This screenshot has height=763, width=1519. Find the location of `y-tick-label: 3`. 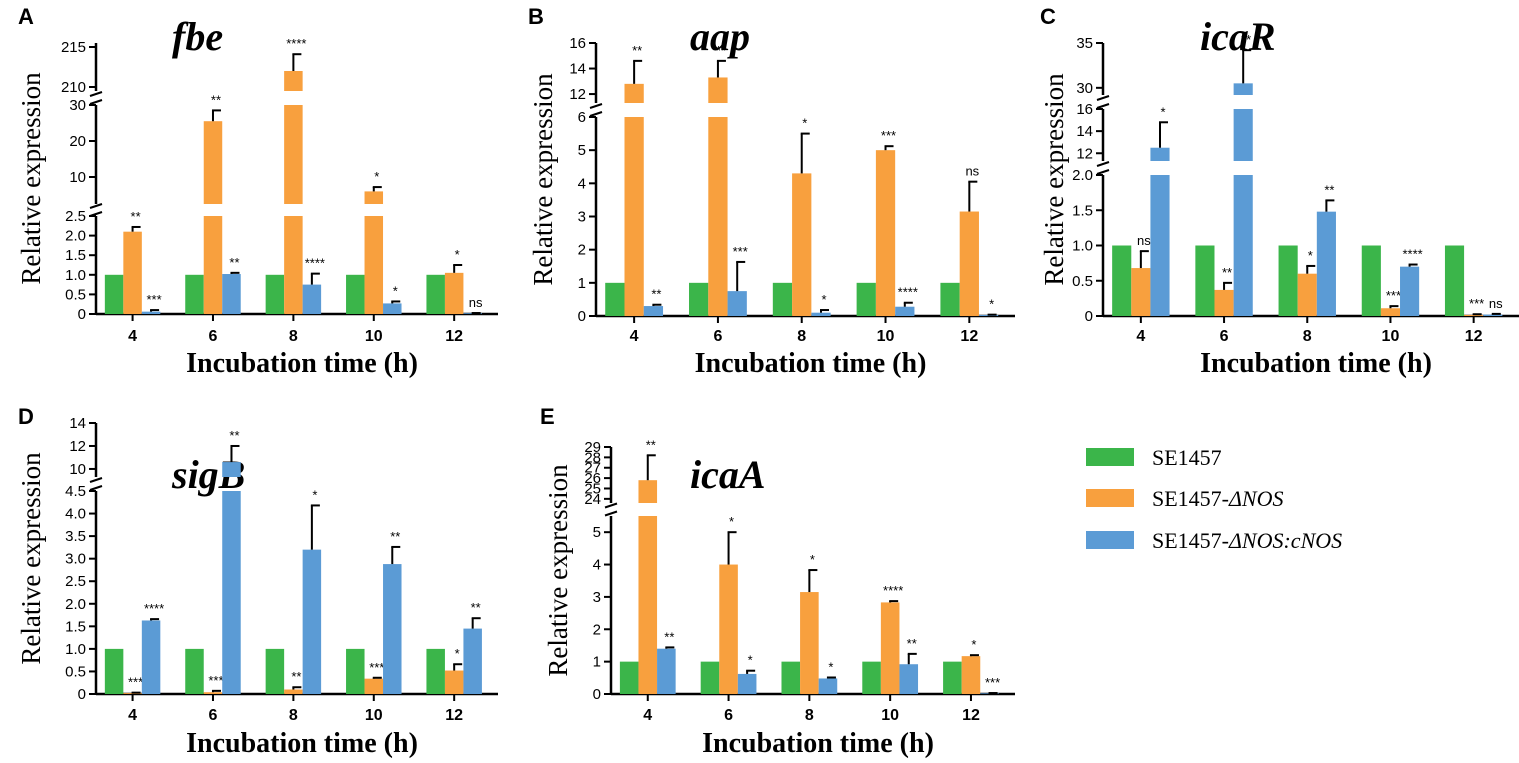

y-tick-label: 3 is located at coordinates (597, 597).